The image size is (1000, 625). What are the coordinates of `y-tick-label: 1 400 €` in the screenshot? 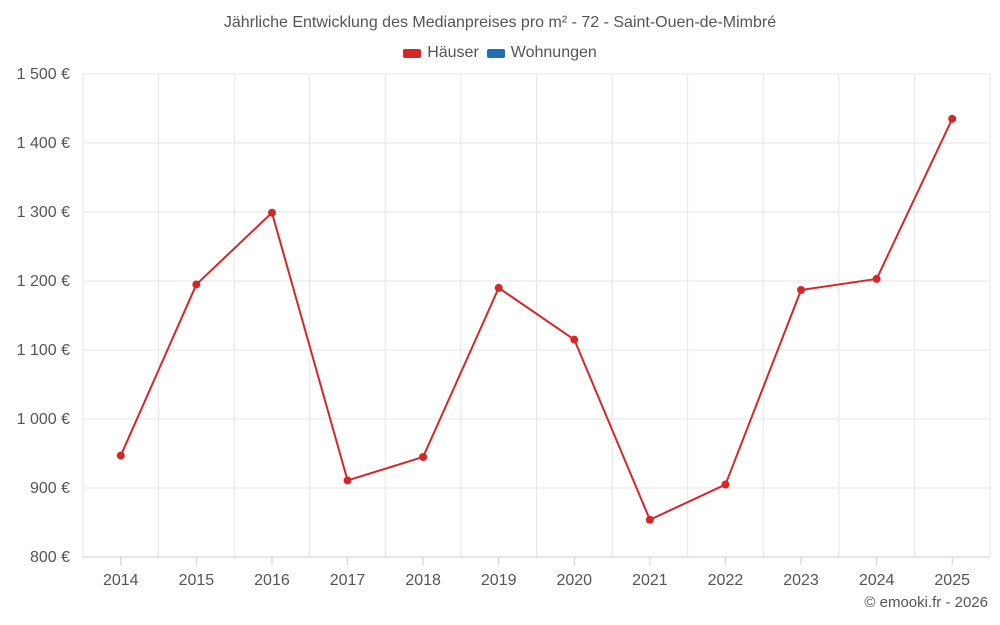 It's located at (43, 143).